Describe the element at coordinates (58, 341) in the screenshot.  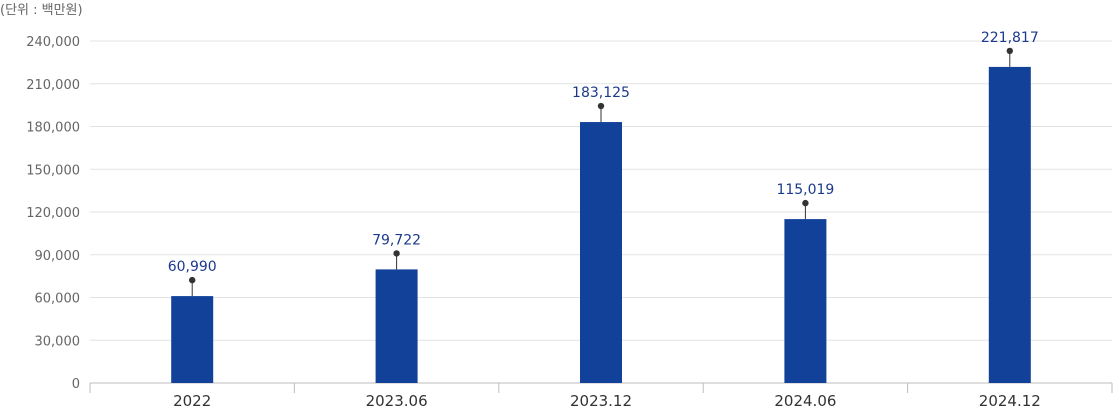
I see `y-tick-label: 30,000` at that location.